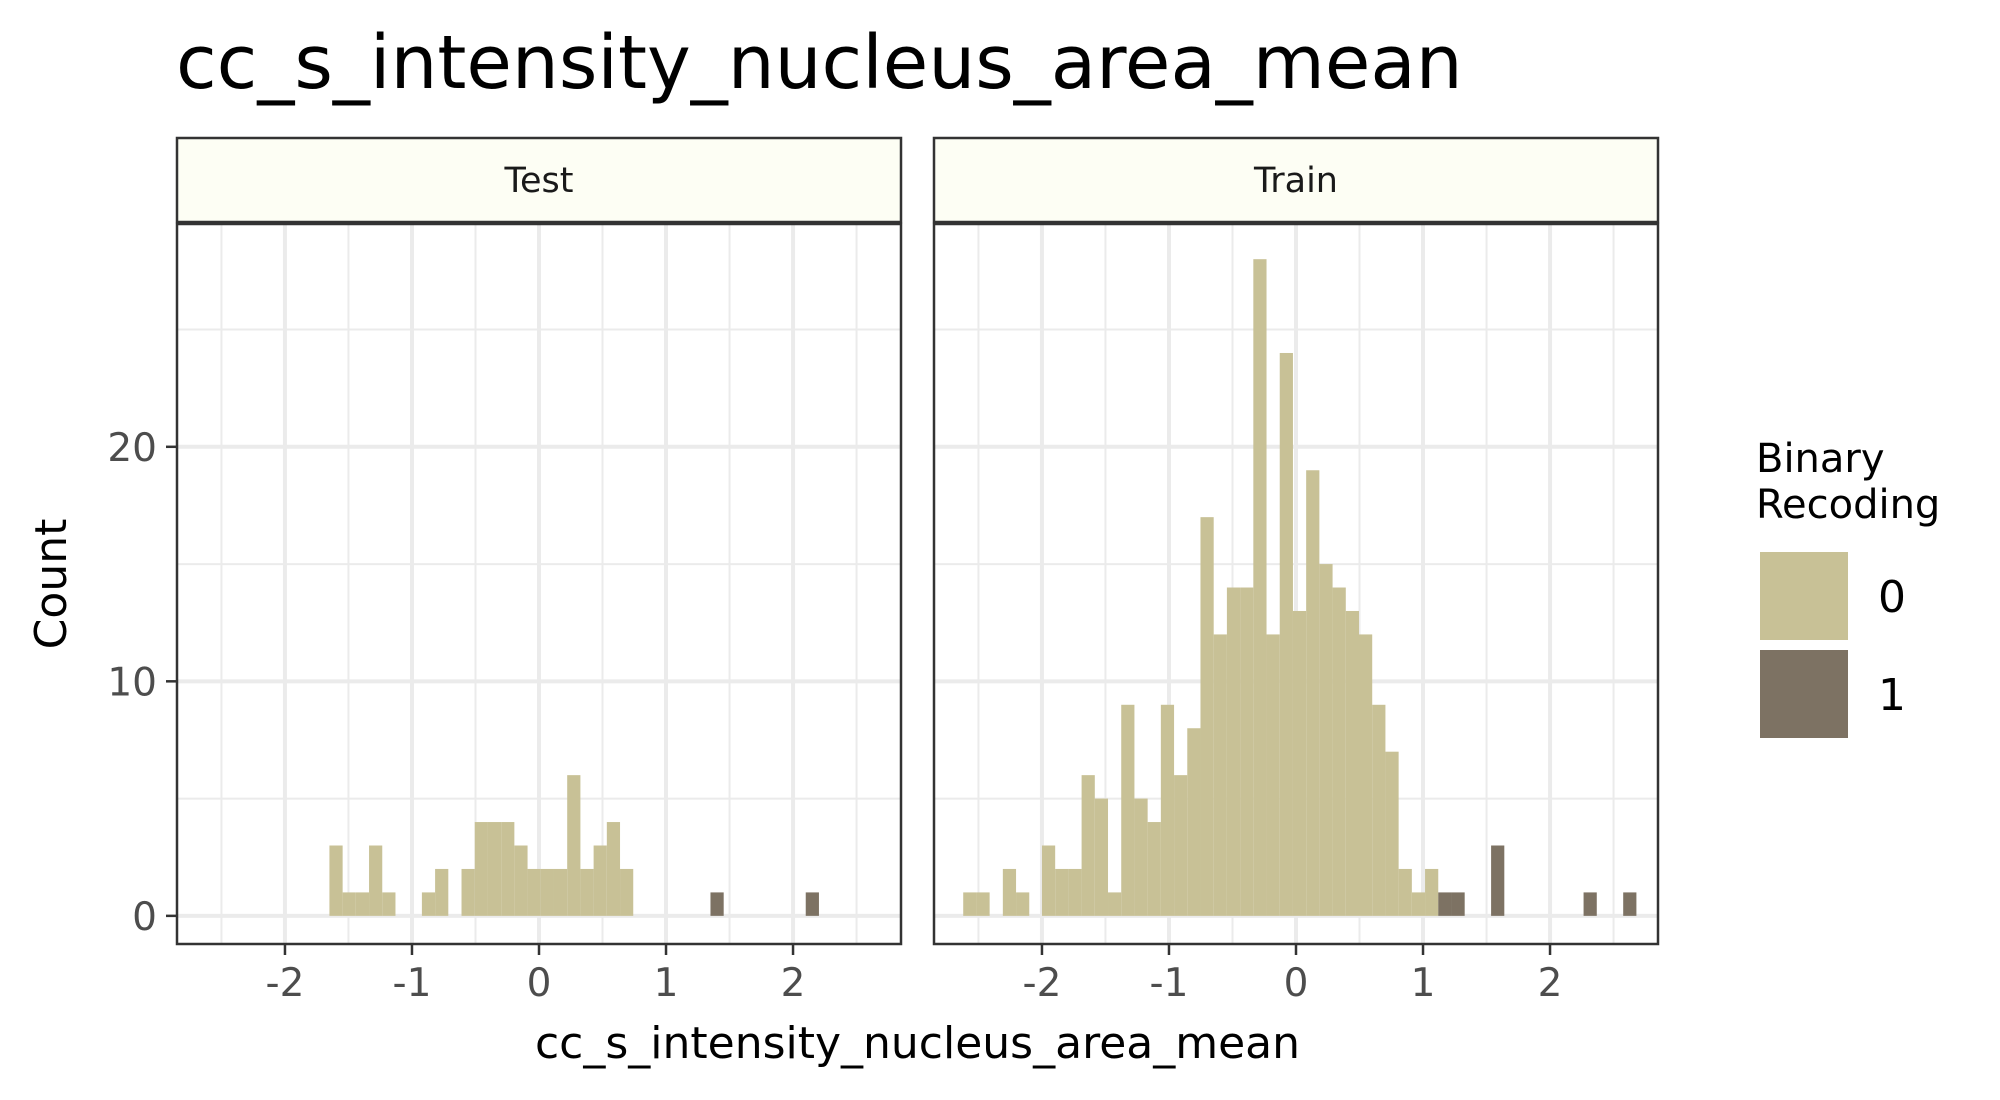 The height and width of the screenshot is (1100, 2000). I want to click on legend-title-line: Binary, so click(1820, 459).